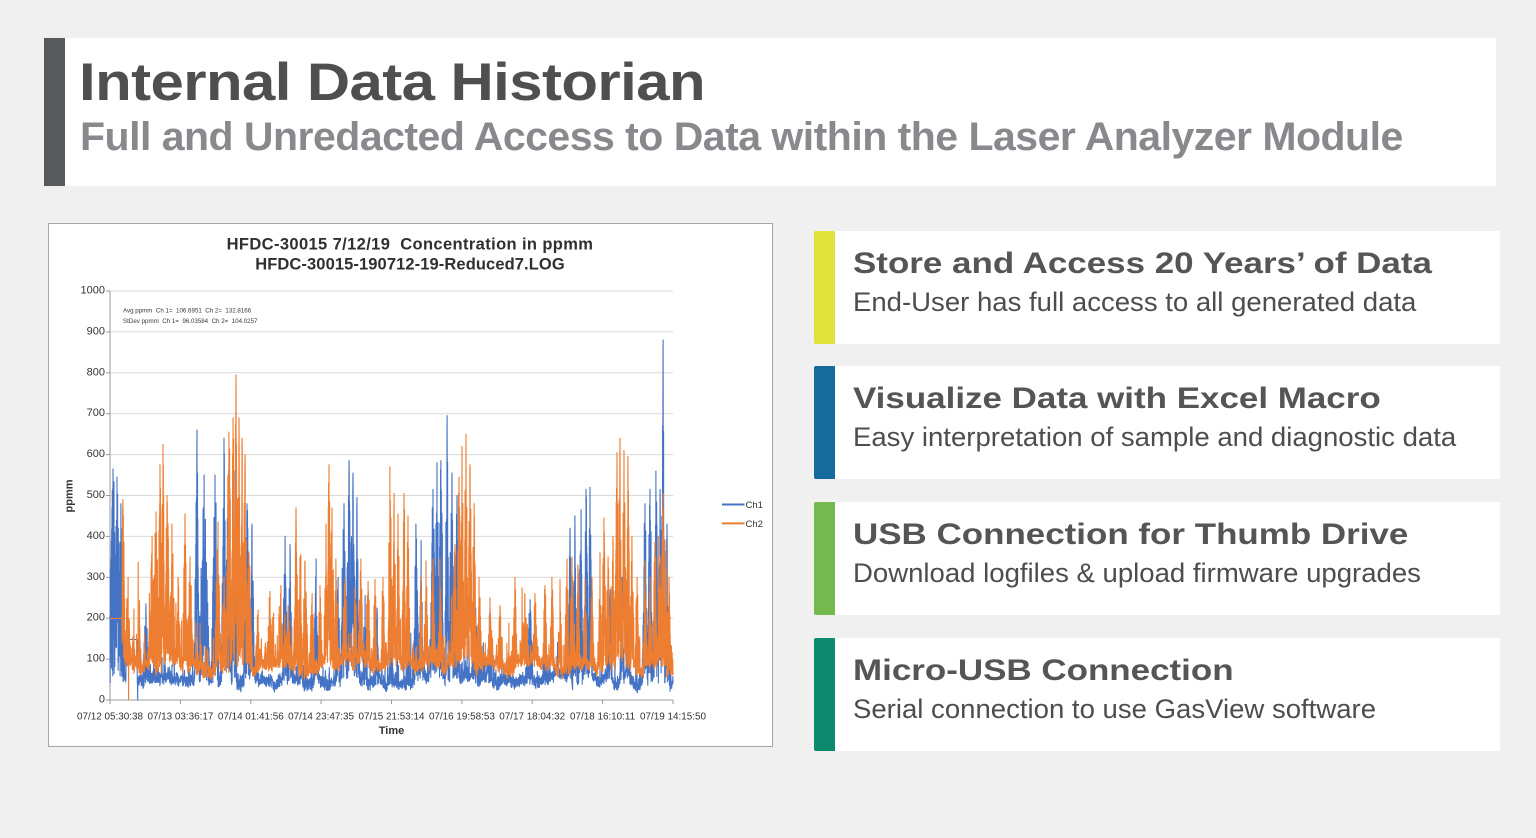 This screenshot has width=1536, height=838. I want to click on svg-text: 07/14 23:47:35, so click(321, 717).